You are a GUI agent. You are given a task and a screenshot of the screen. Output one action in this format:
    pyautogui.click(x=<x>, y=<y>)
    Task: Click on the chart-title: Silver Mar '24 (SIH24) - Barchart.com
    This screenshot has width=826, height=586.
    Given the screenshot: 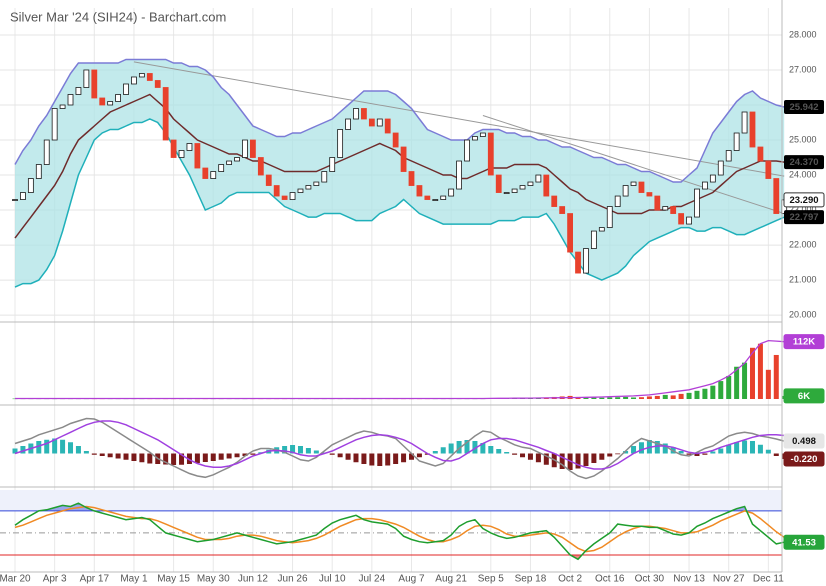 What is the action you would take?
    pyautogui.click(x=118, y=16)
    